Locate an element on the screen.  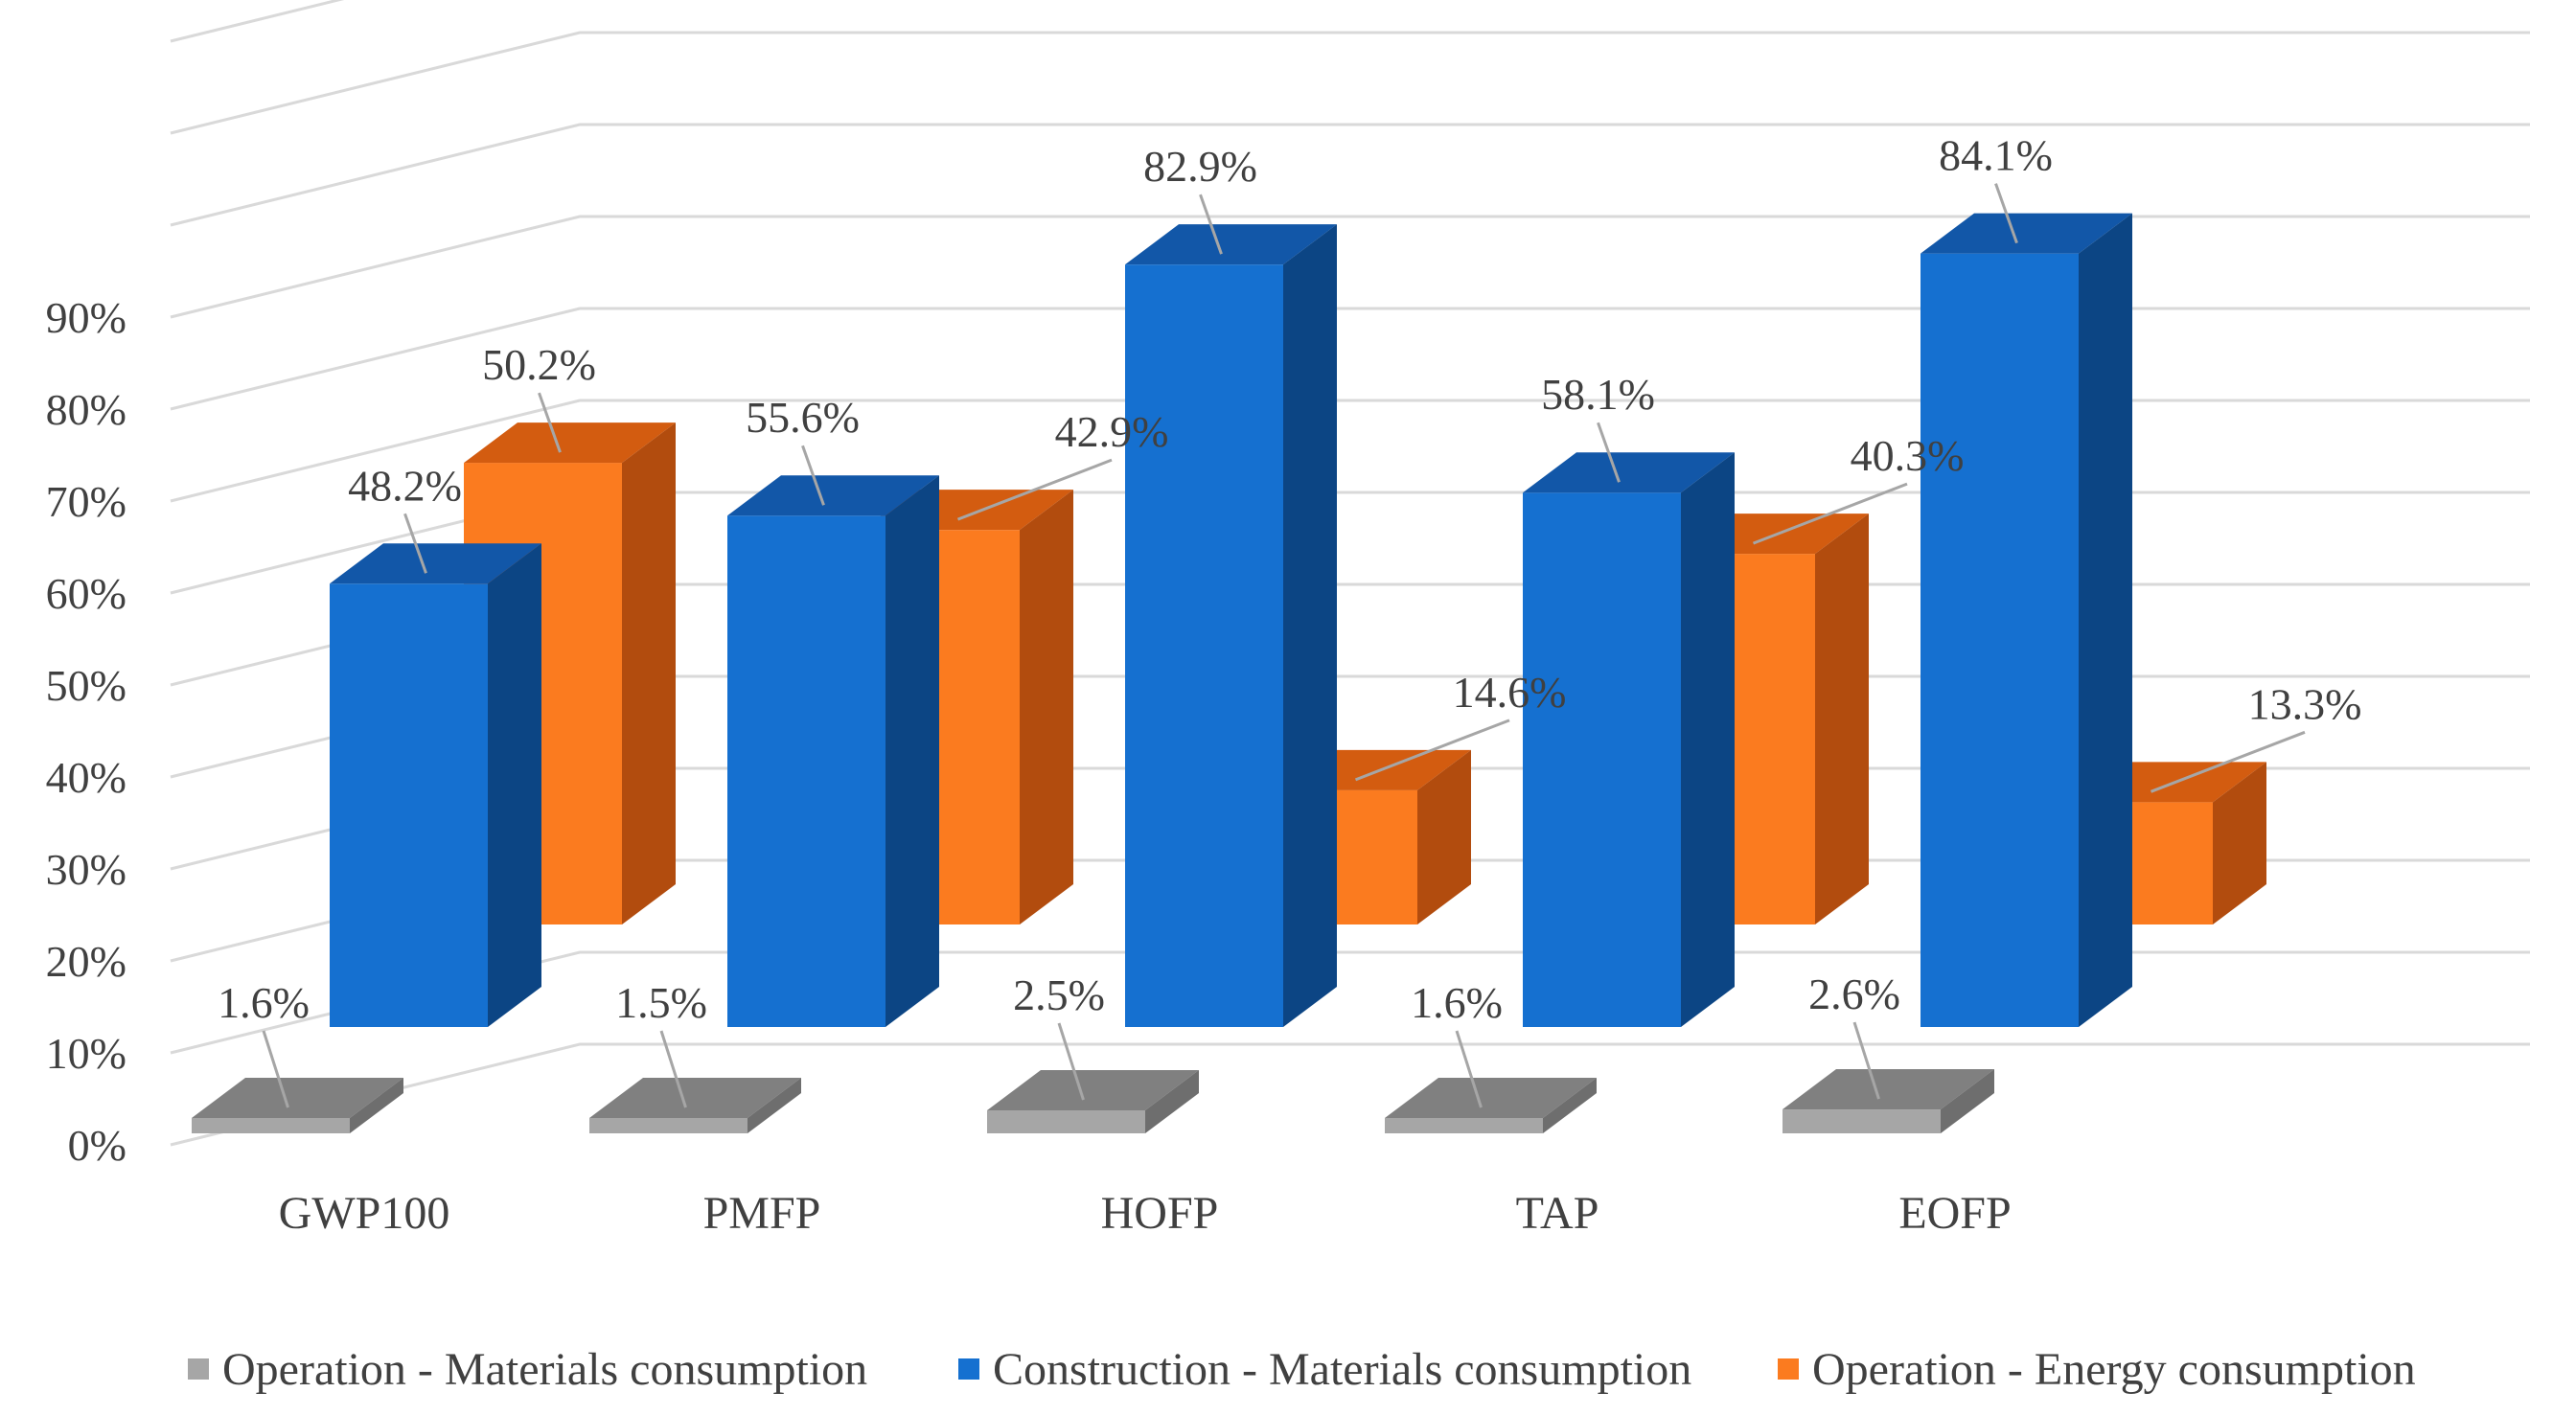
category-label: GWP100 is located at coordinates (364, 1214).